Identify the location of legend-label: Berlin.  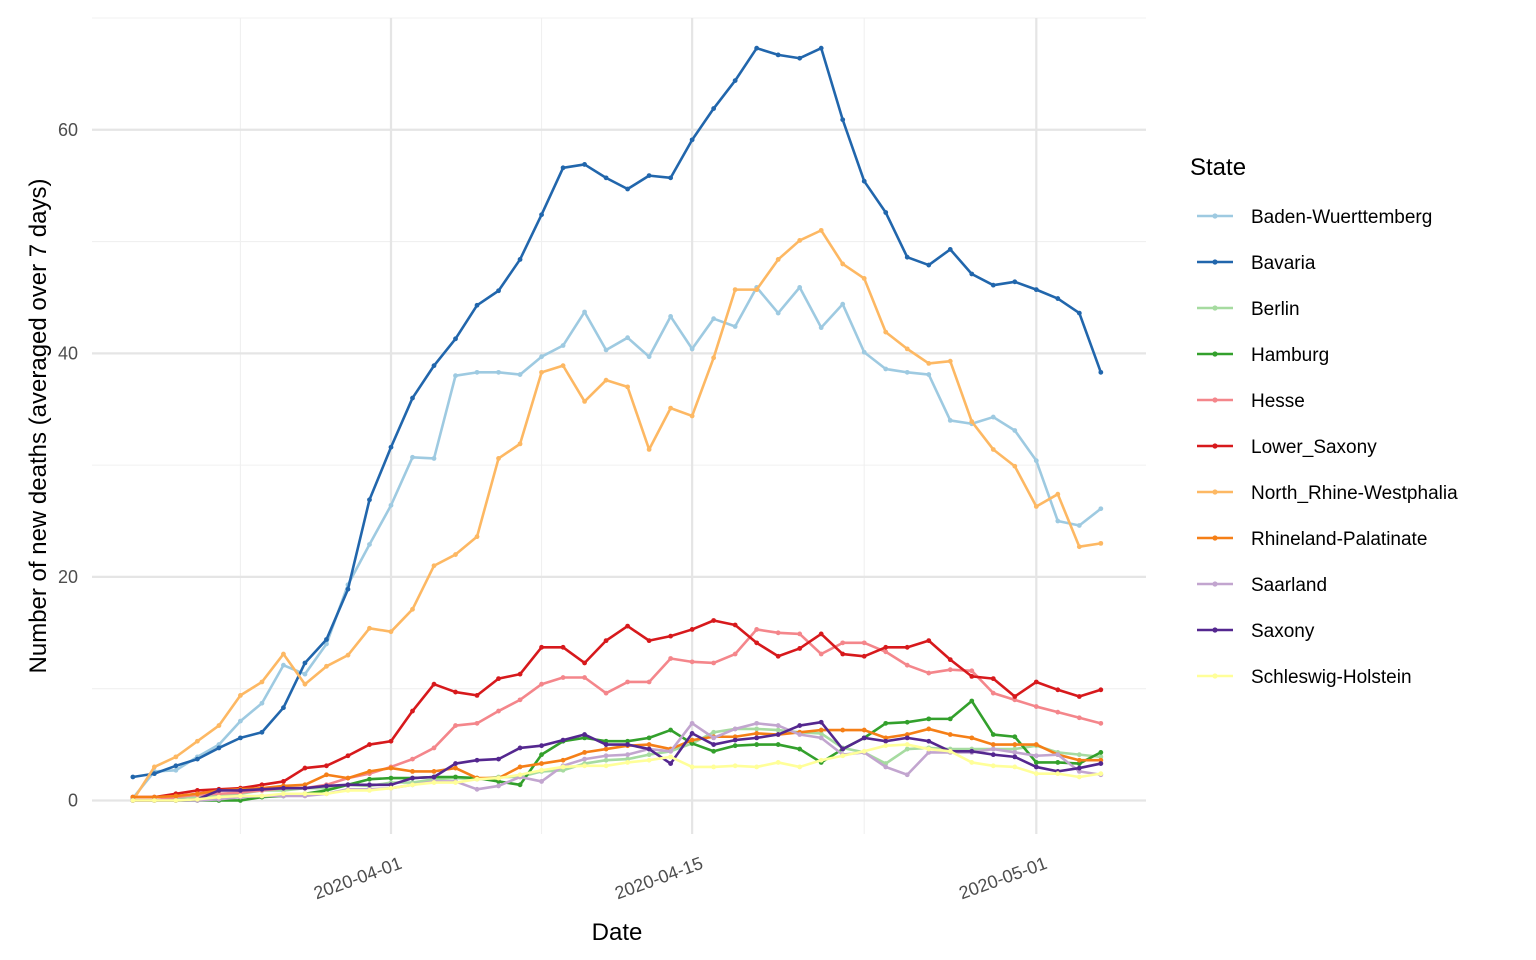
(1275, 309).